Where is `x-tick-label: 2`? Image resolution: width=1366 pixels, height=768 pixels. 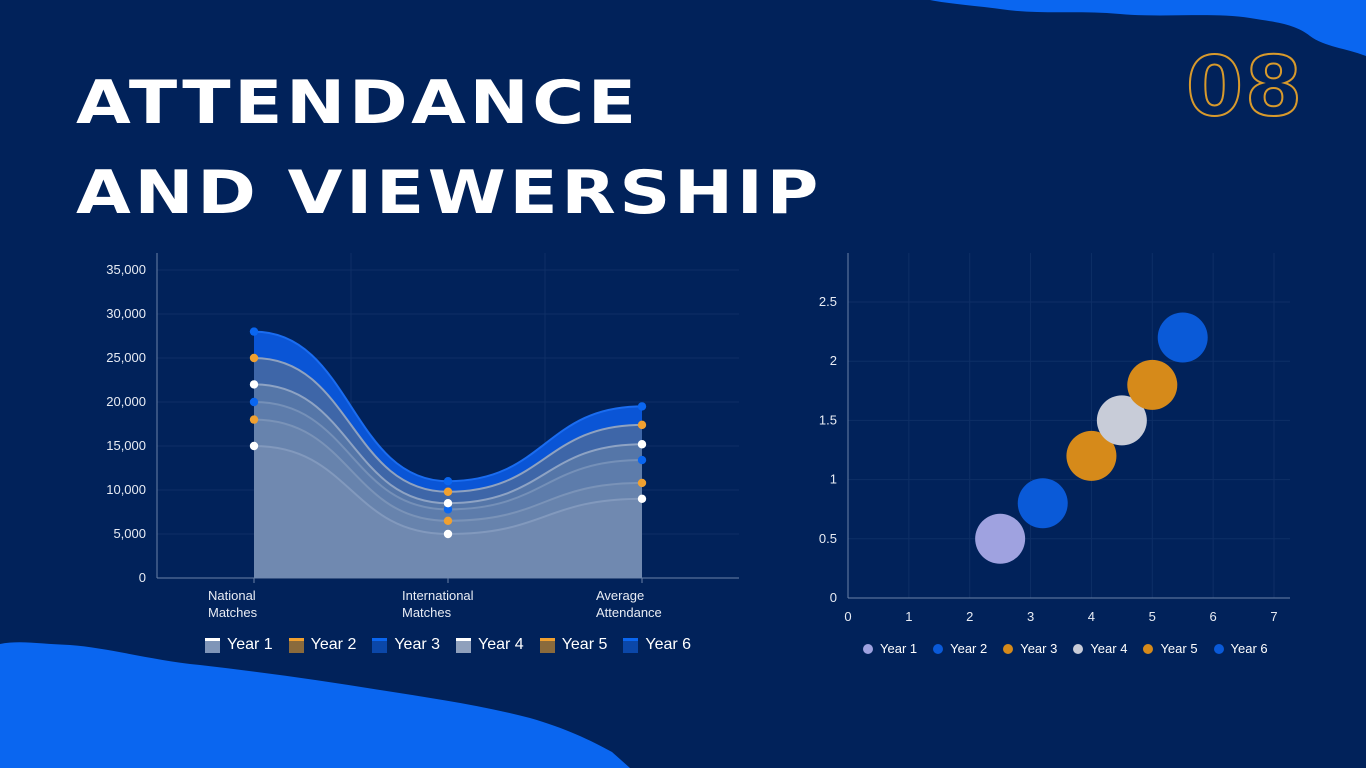
x-tick-label: 2 is located at coordinates (969, 616).